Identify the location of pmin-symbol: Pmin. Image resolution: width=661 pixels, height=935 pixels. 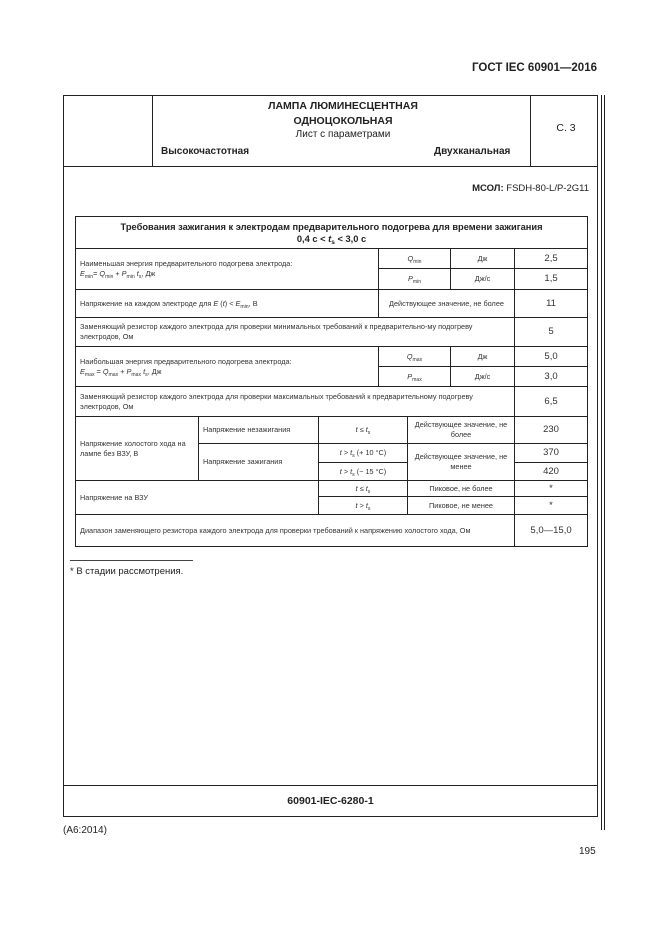
(414, 279).